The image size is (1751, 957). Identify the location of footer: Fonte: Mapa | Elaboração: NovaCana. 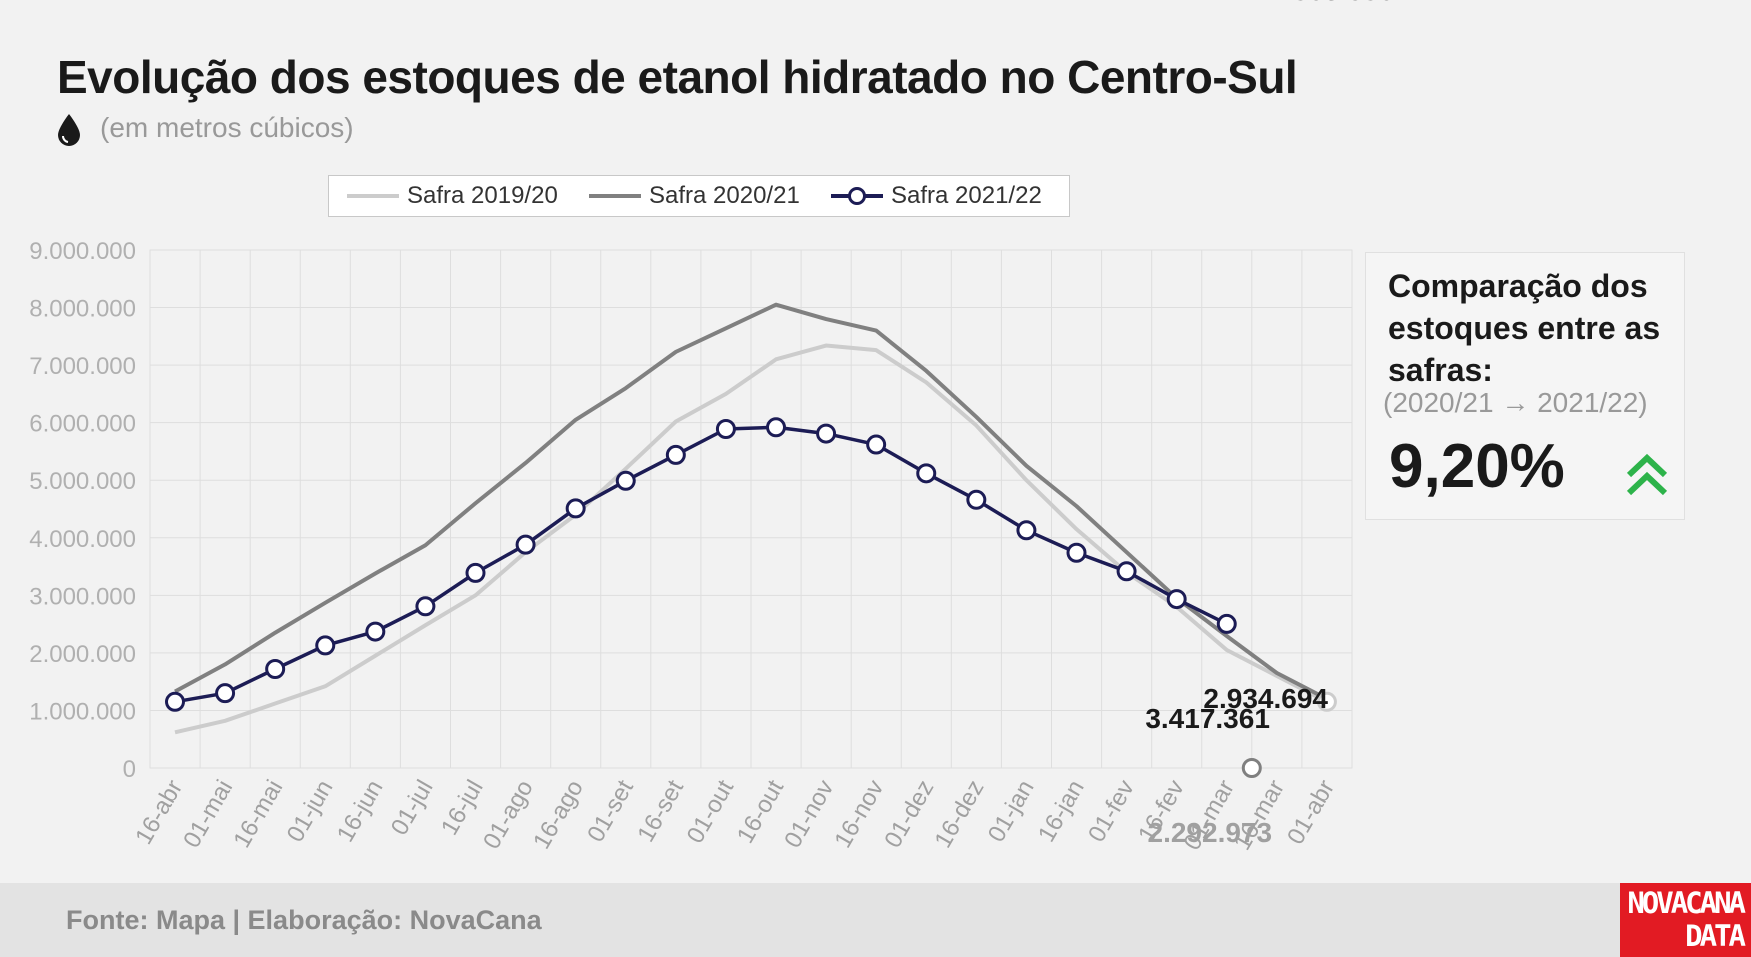
(875, 920).